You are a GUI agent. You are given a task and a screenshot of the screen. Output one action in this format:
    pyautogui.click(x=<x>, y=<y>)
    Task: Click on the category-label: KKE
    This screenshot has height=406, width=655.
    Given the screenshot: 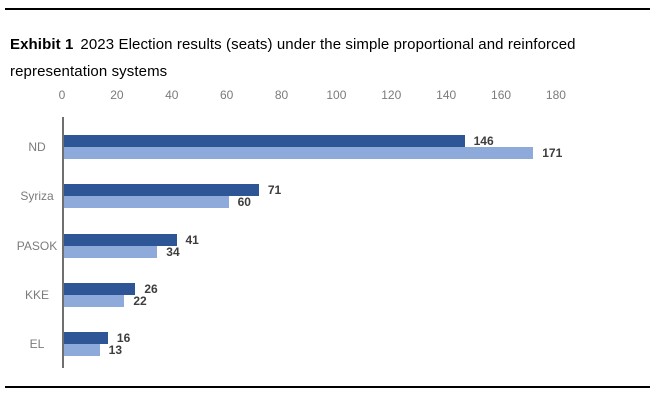 What is the action you would take?
    pyautogui.click(x=36, y=294)
    